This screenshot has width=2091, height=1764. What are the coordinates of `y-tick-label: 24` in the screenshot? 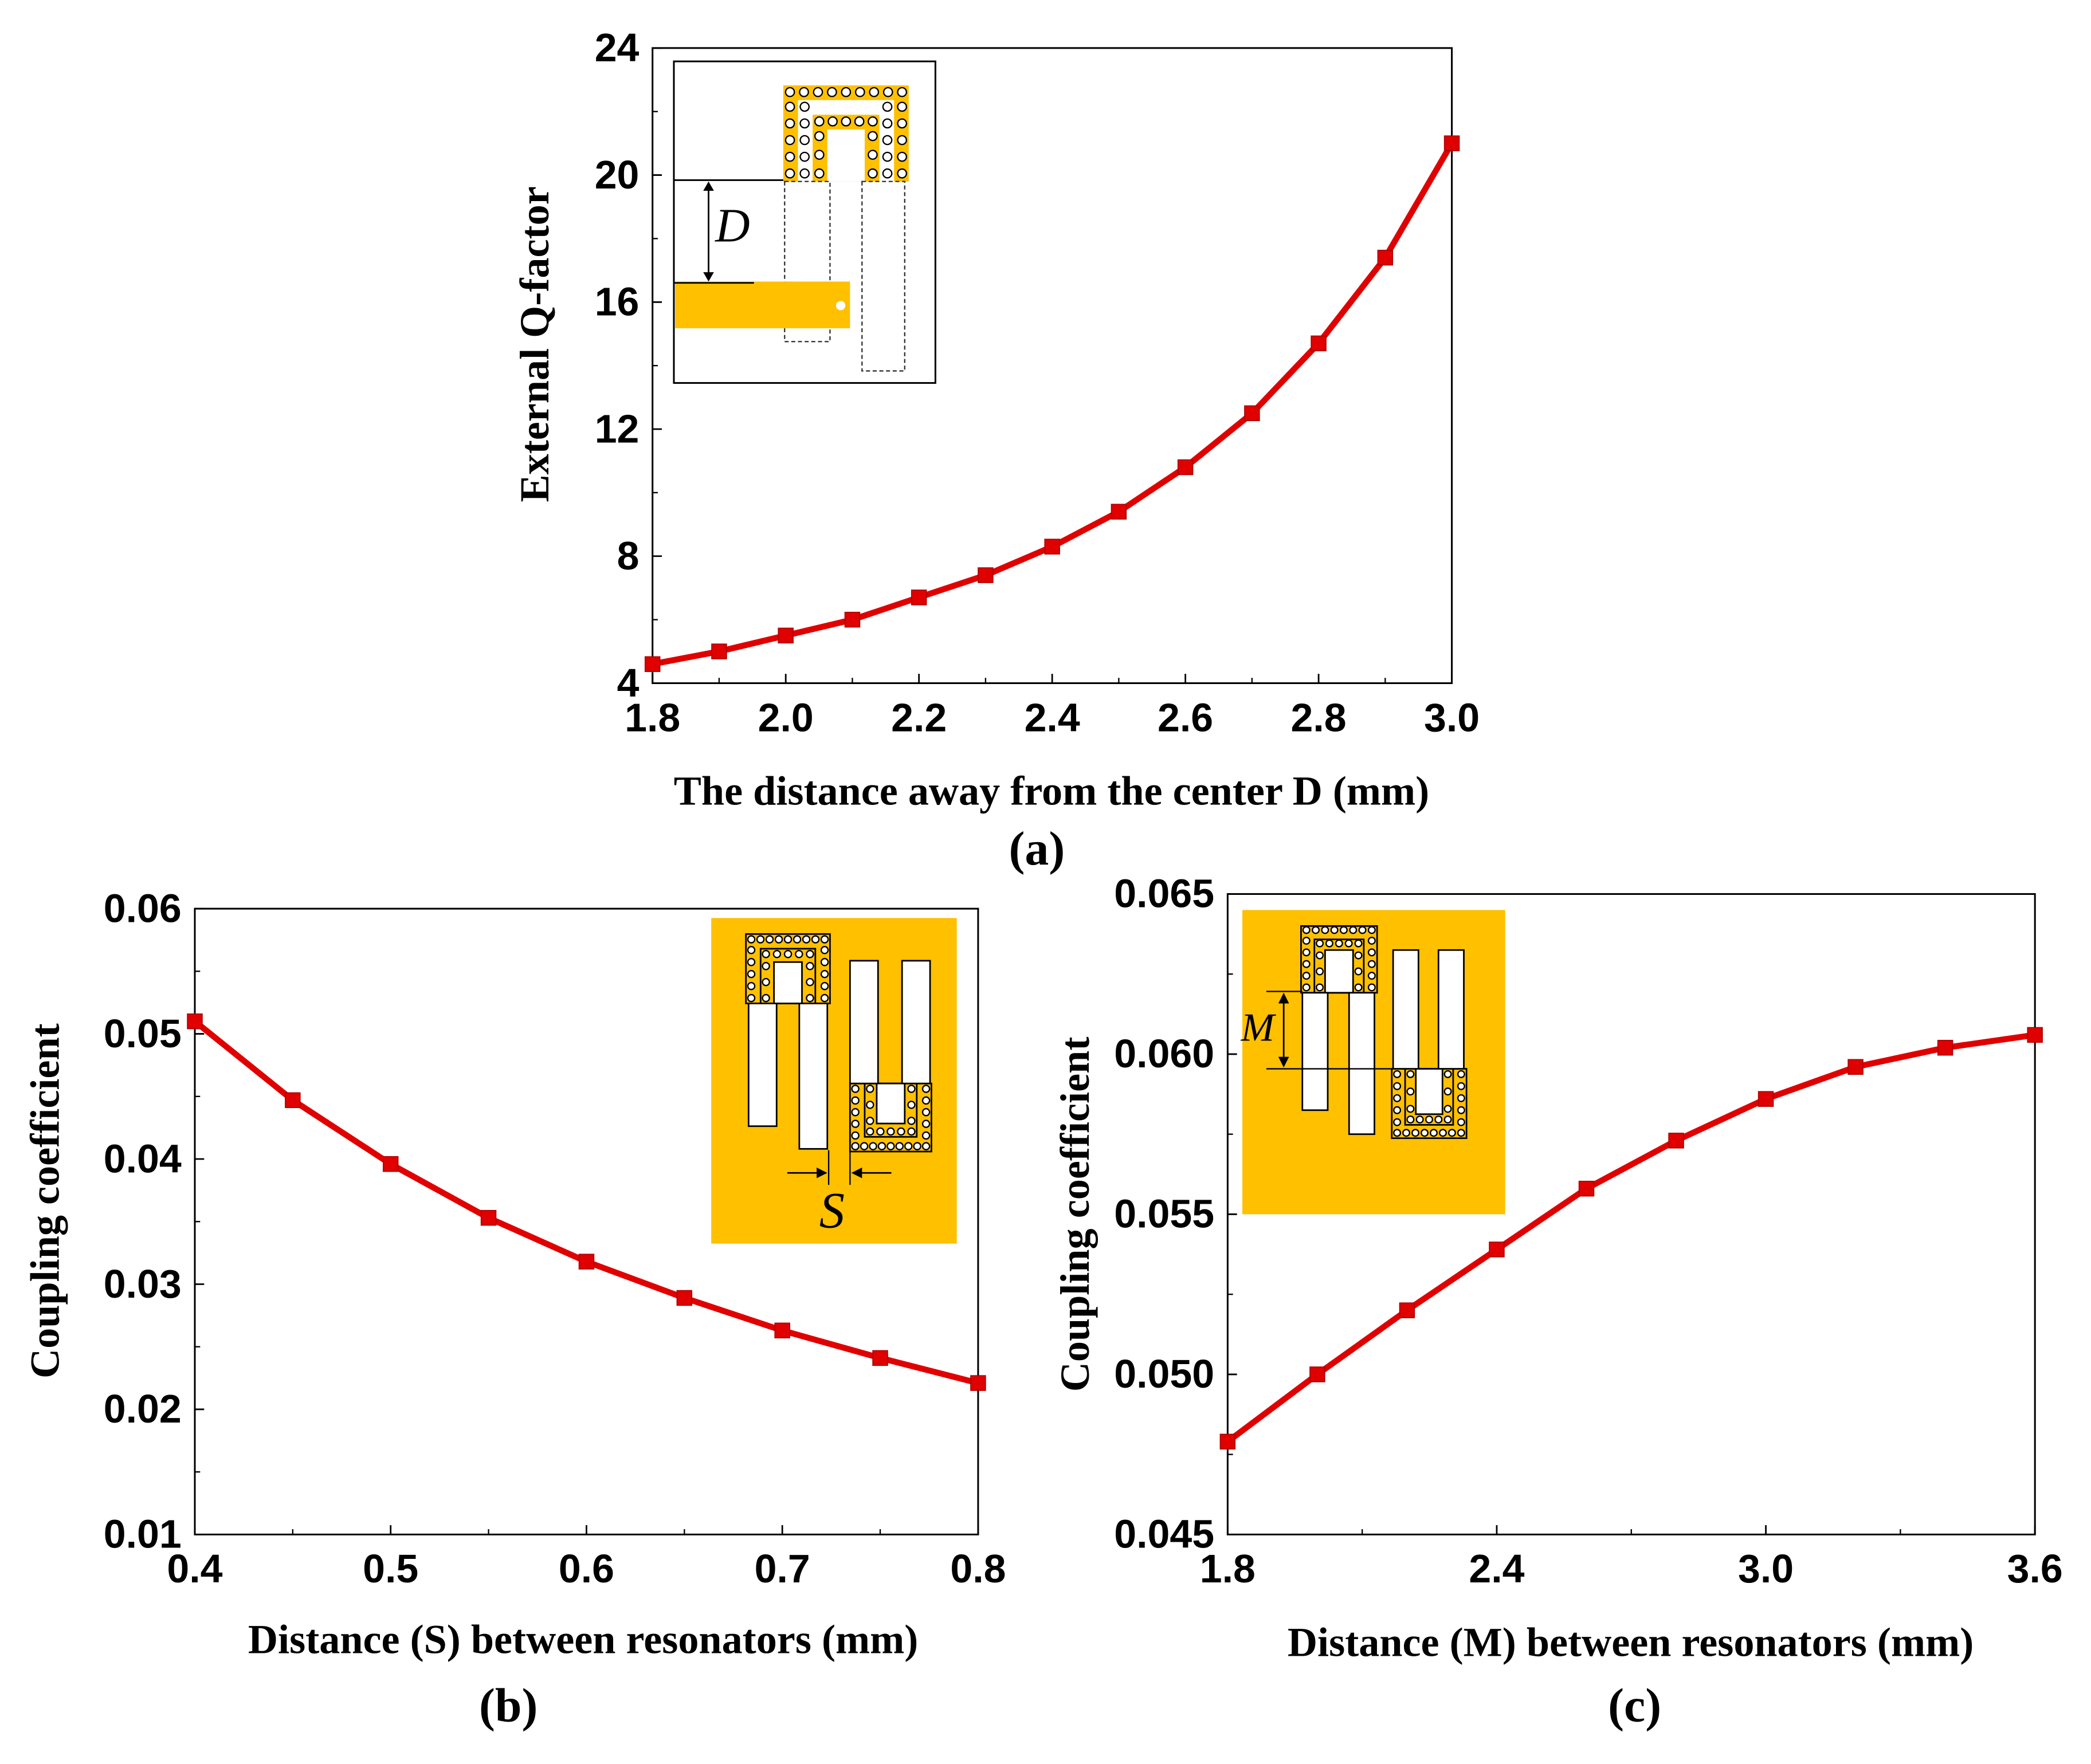 It's located at (617, 47).